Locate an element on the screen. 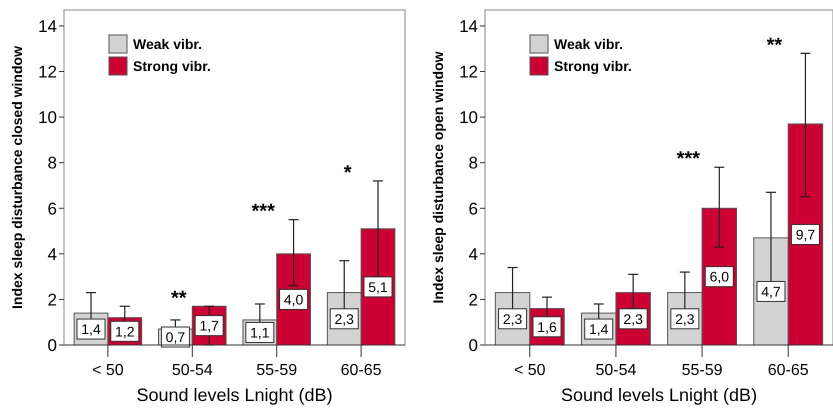  data-label: 9,7 is located at coordinates (806, 234).